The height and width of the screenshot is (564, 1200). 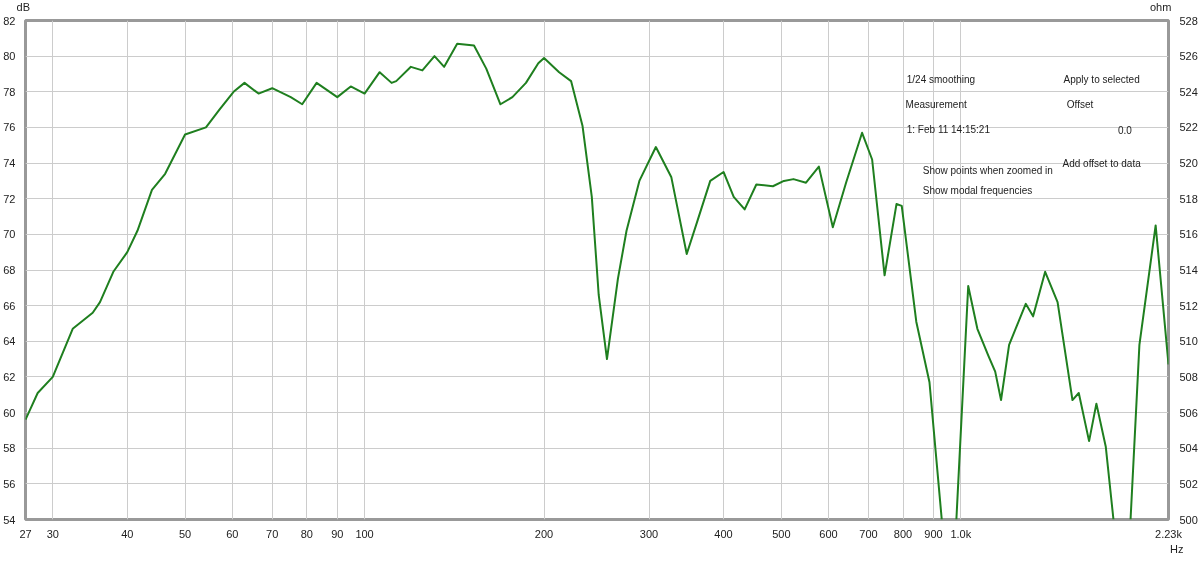 I want to click on y2-tick-label: 522, so click(x=1188, y=127).